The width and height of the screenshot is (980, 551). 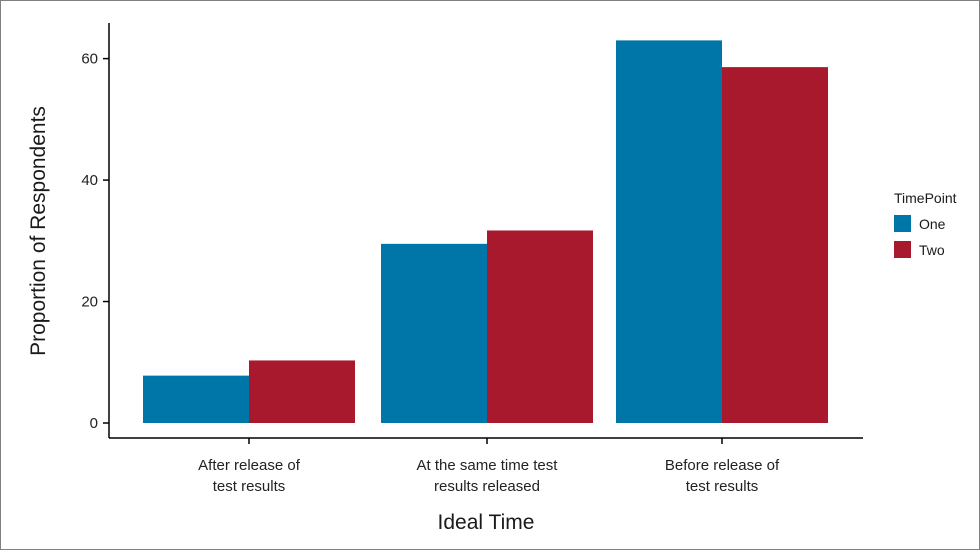 I want to click on x-tick-label: Before release of, so click(x=722, y=465).